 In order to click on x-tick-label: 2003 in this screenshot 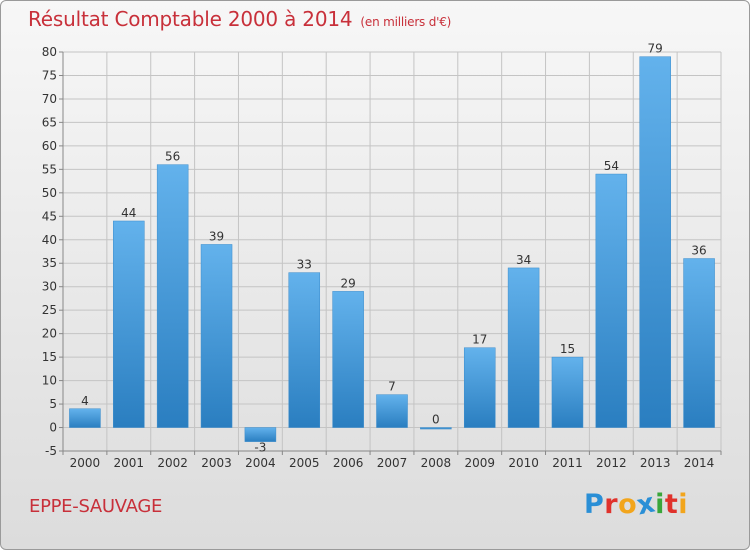, I will do `click(216, 463)`.